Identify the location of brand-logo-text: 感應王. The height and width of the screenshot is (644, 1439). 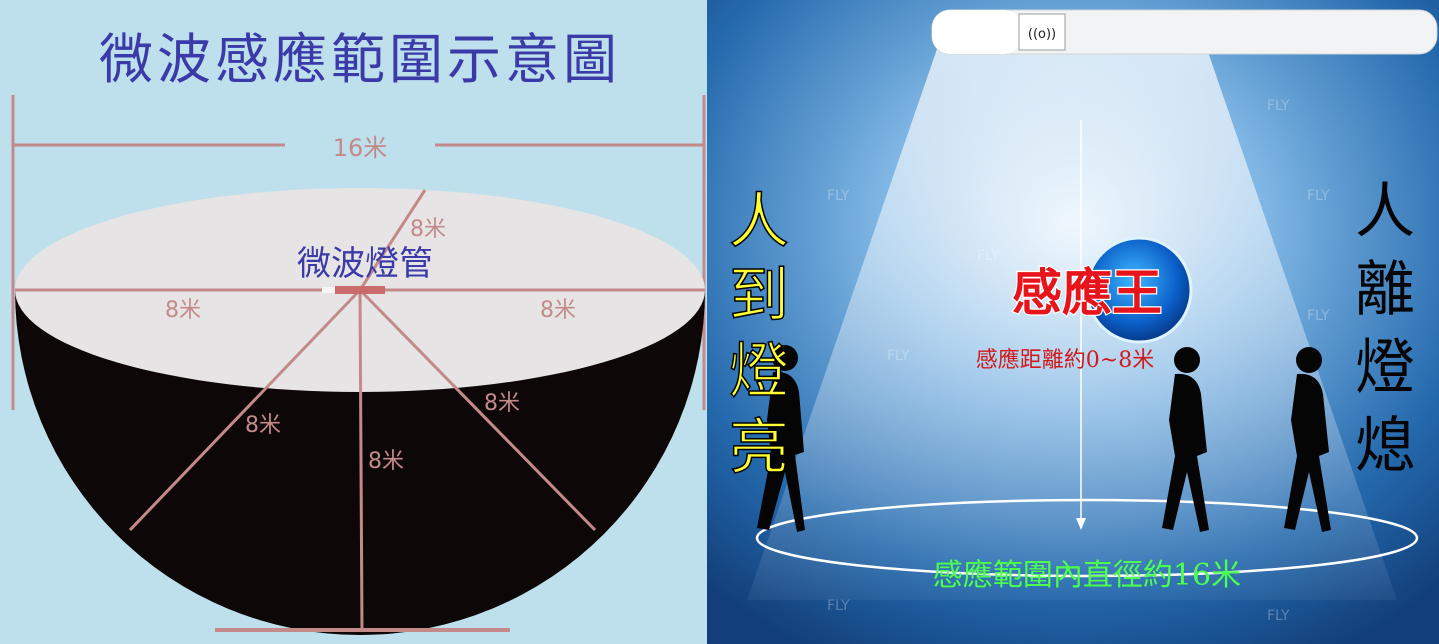
(1087, 293).